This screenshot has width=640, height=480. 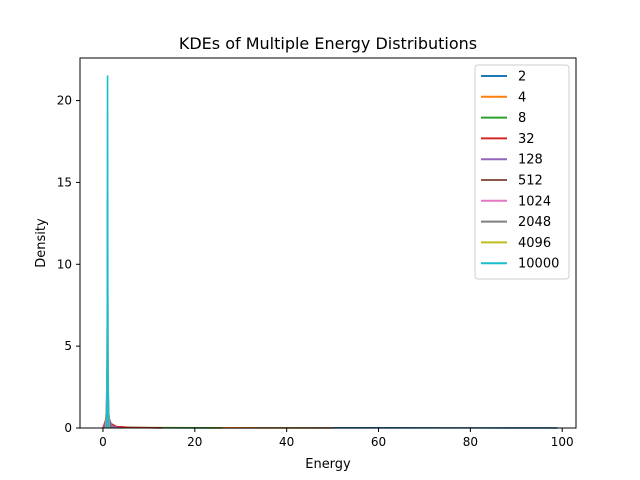 What do you see at coordinates (538, 264) in the screenshot?
I see `legend-label: 10000` at bounding box center [538, 264].